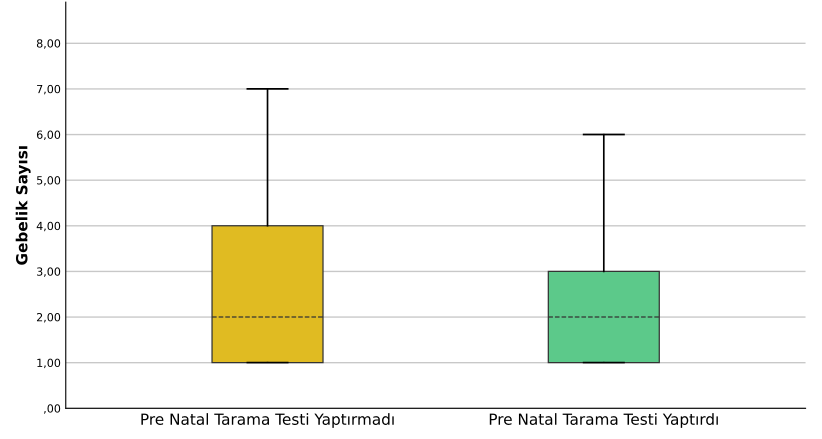  Describe the element at coordinates (48, 227) in the screenshot. I see `y-tick-label: 4,00` at that location.